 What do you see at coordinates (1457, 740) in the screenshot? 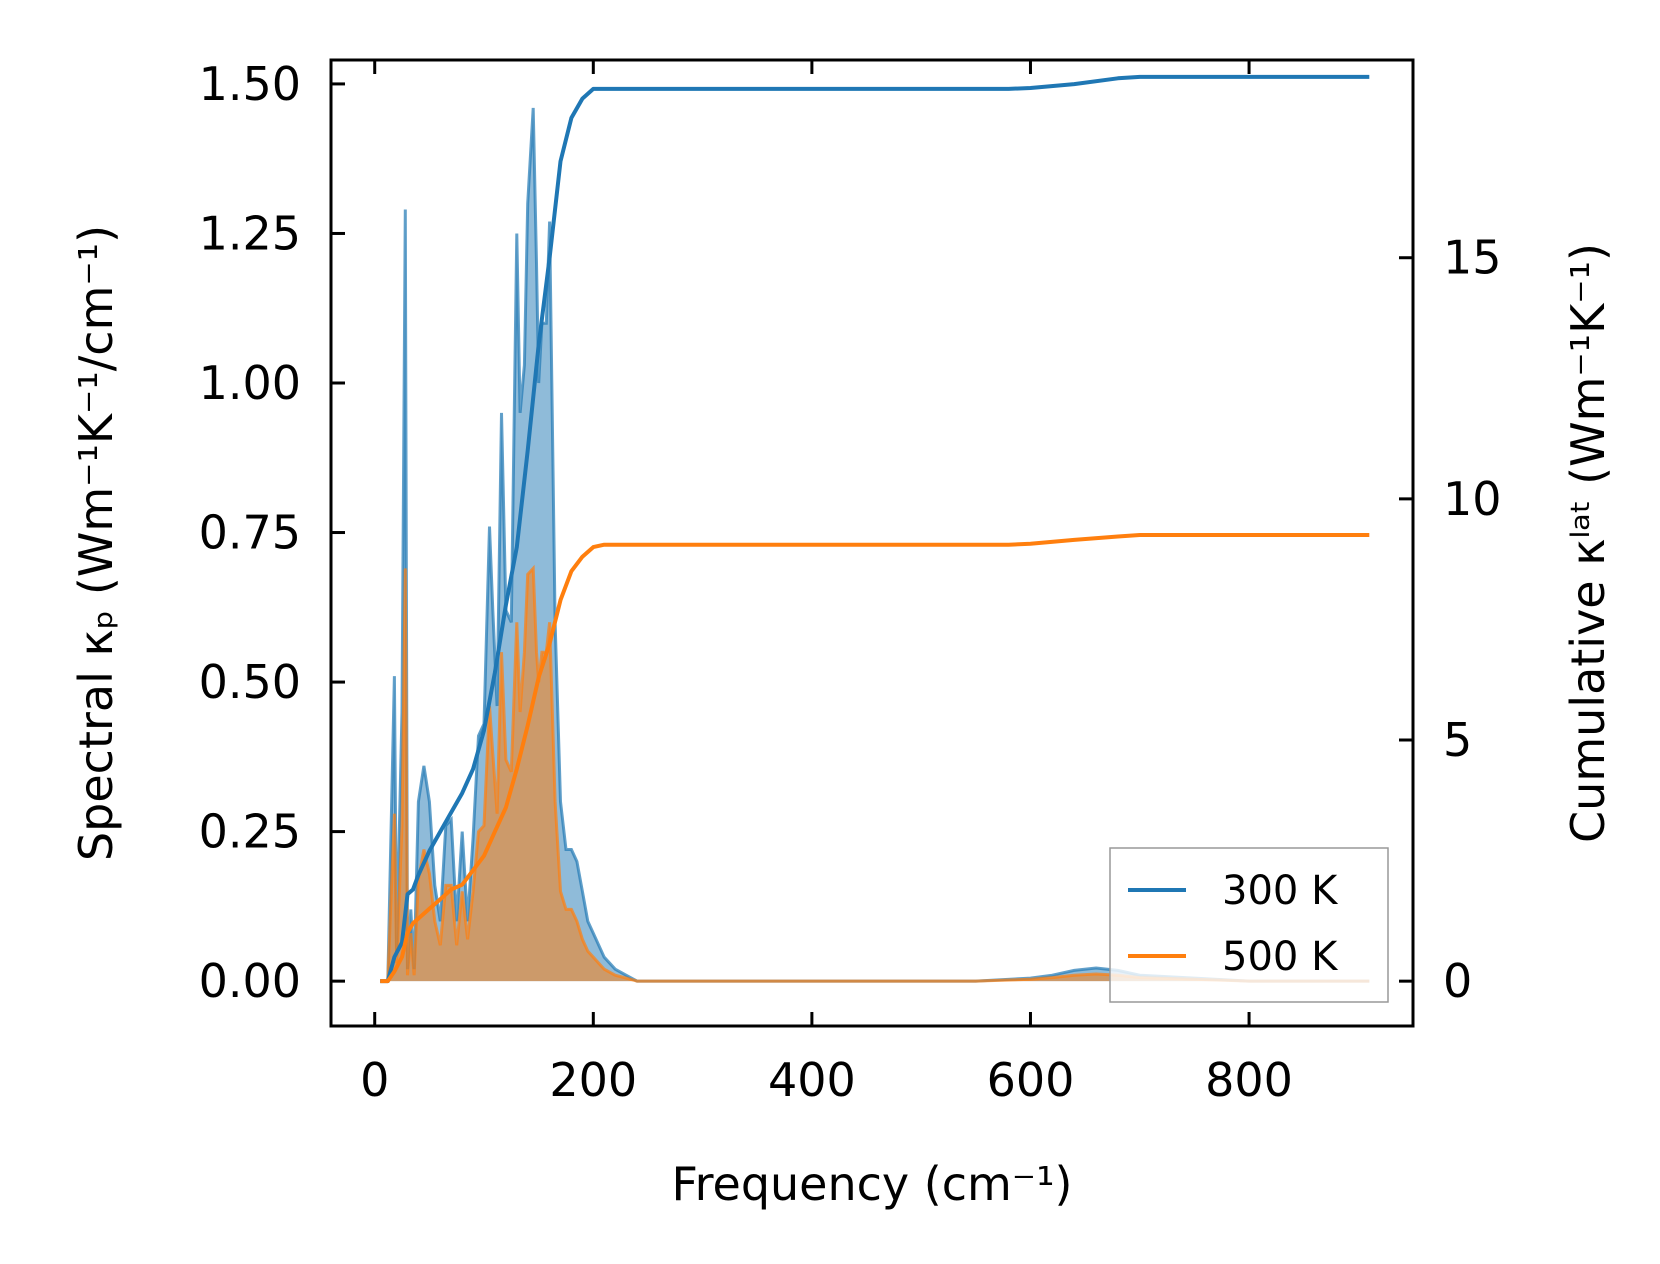
I see `y-right-tick-label: 5` at bounding box center [1457, 740].